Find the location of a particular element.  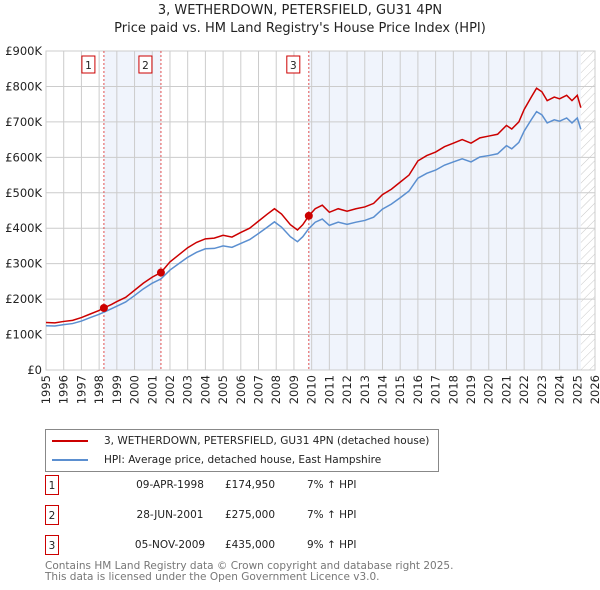

x-tick-label: 2023 is located at coordinates (542, 389).